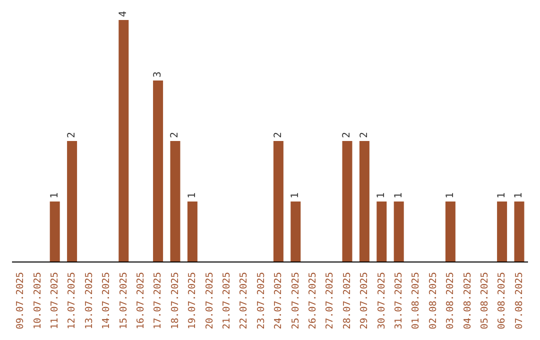  What do you see at coordinates (124, 301) in the screenshot?
I see `x-tick-label: 15.07.2025` at bounding box center [124, 301].